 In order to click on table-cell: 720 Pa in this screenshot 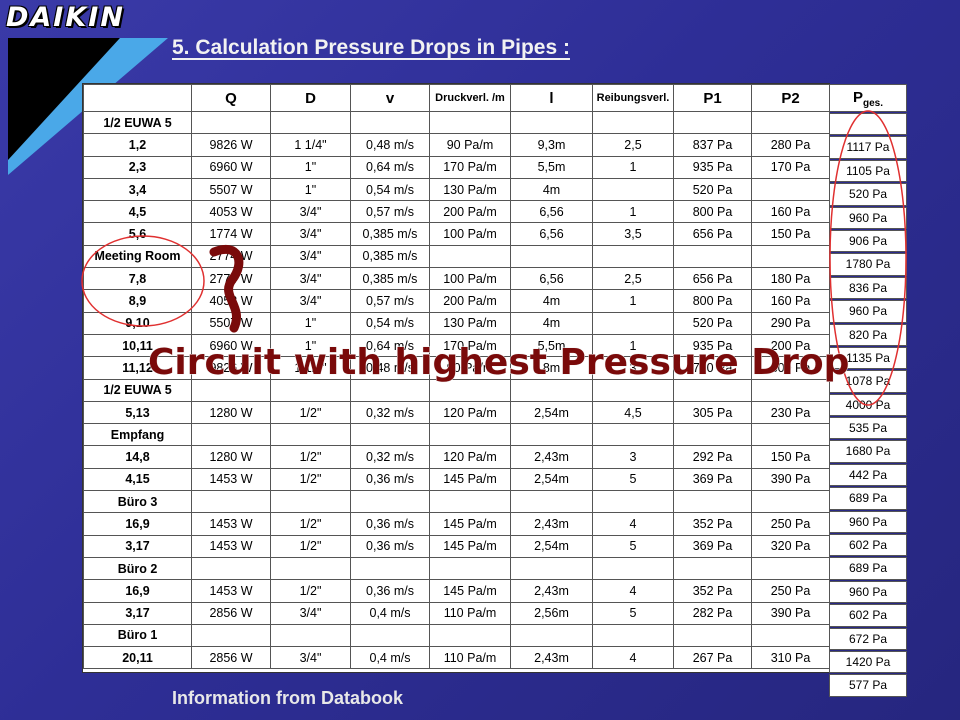, I will do `click(712, 368)`.